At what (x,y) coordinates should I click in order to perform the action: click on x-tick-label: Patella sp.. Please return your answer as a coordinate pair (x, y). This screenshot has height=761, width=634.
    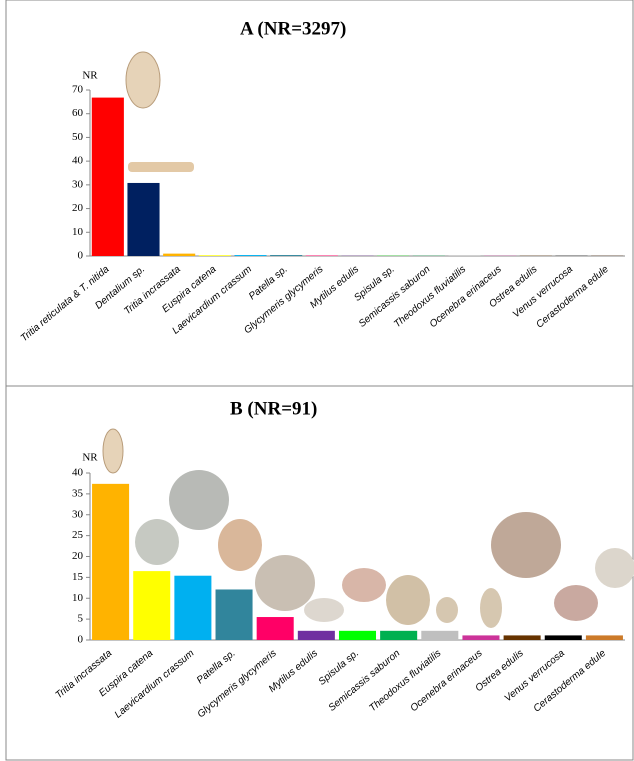
    Looking at the image, I should click on (216, 667).